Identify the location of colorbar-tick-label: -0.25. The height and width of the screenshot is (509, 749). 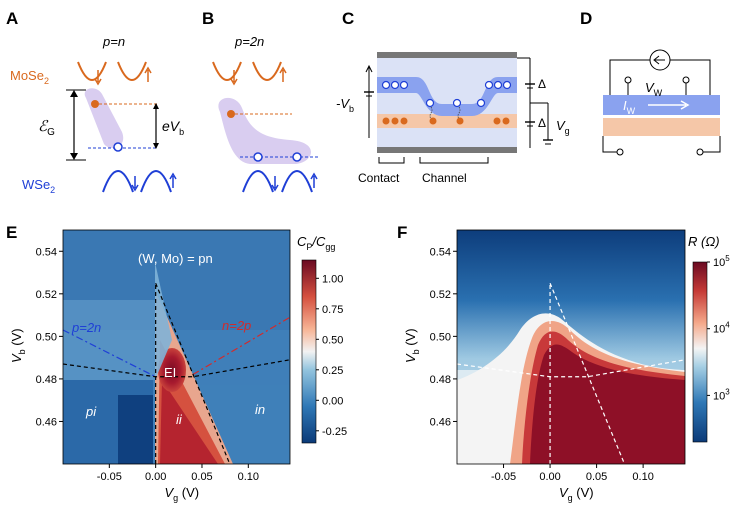
(334, 432).